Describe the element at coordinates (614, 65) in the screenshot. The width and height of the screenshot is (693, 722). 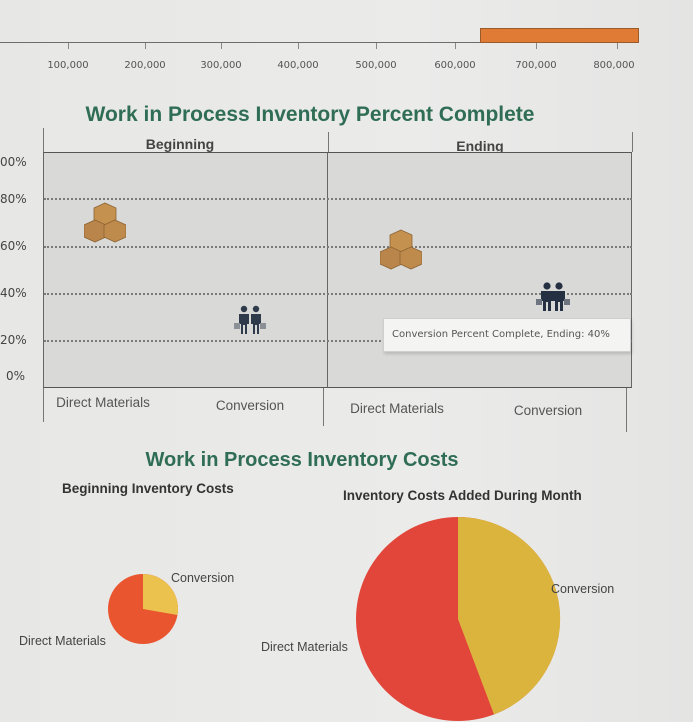
I see `axis-tick-label: 800,000` at that location.